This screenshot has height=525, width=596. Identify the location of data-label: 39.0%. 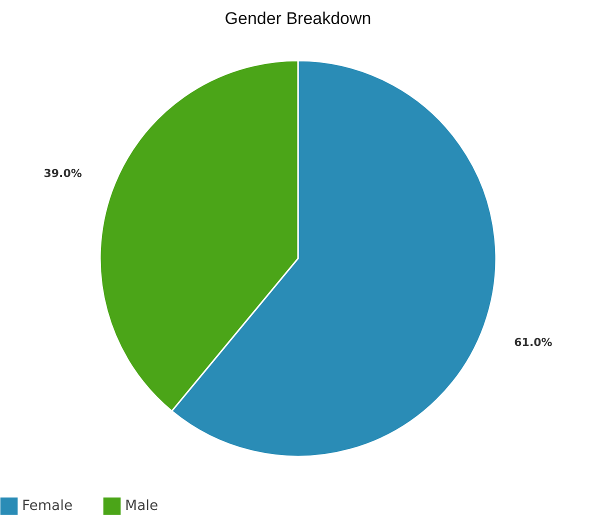
(63, 173).